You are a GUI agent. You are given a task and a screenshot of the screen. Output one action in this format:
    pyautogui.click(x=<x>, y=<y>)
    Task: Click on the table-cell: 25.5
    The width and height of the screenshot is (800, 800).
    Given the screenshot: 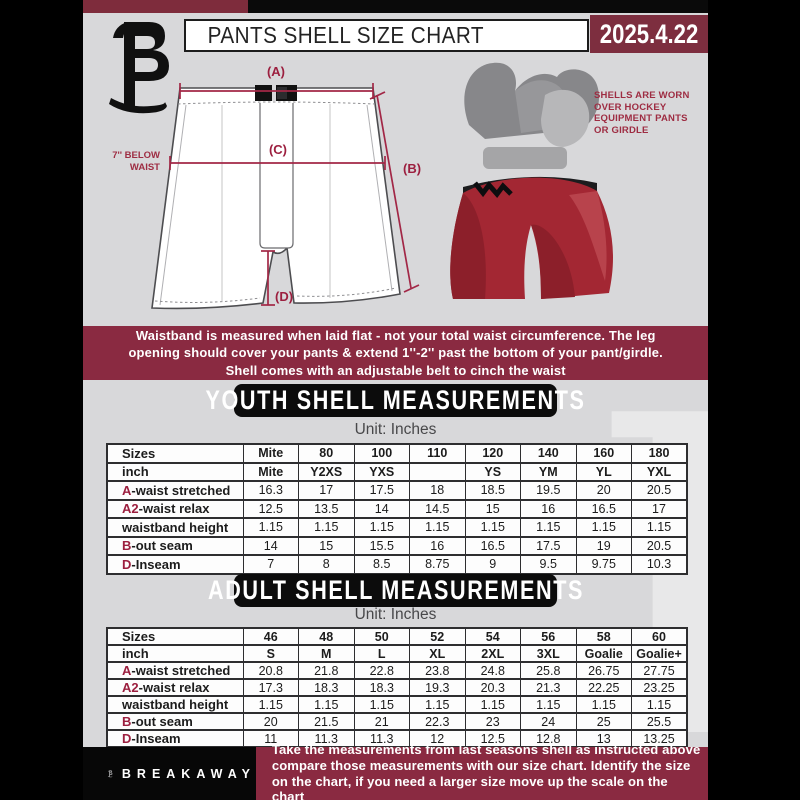 What is the action you would take?
    pyautogui.click(x=659, y=721)
    